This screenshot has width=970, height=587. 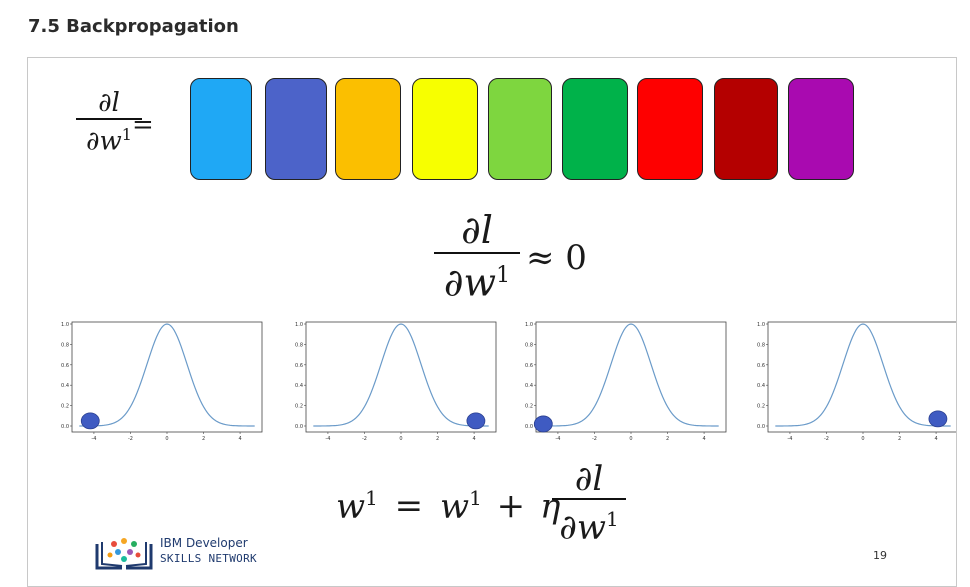 What do you see at coordinates (126, 134) in the screenshot?
I see `top-formula-denominator-sup: 1` at bounding box center [126, 134].